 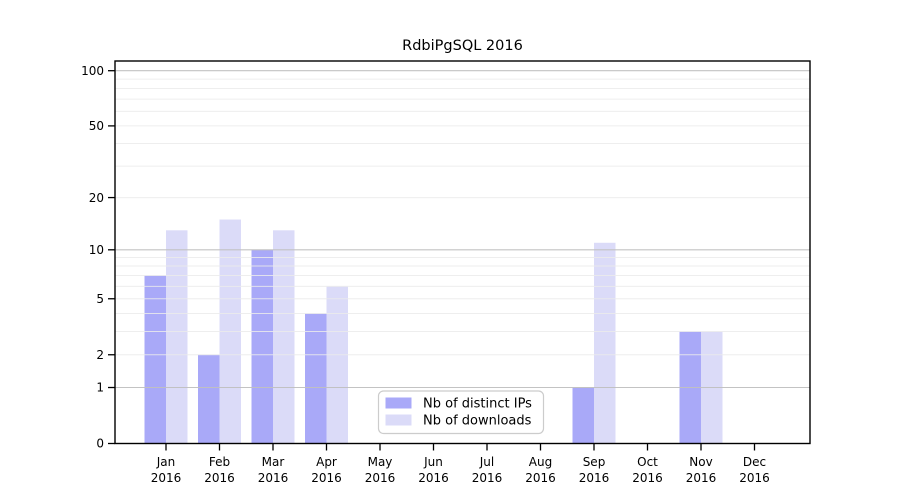 I want to click on x-tick-year-jul: 2016, so click(x=487, y=478).